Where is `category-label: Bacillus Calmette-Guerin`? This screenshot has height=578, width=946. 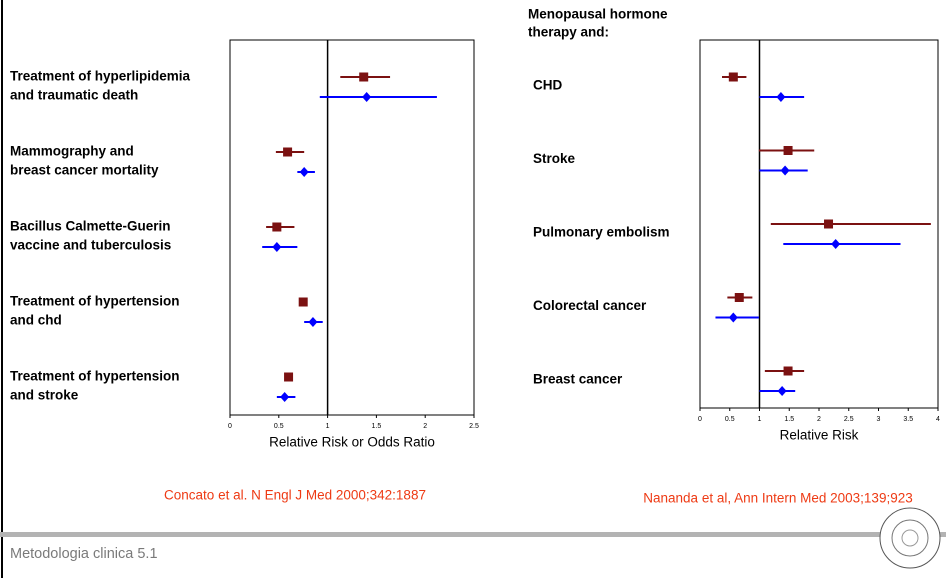
category-label: Bacillus Calmette-Guerin is located at coordinates (90, 226).